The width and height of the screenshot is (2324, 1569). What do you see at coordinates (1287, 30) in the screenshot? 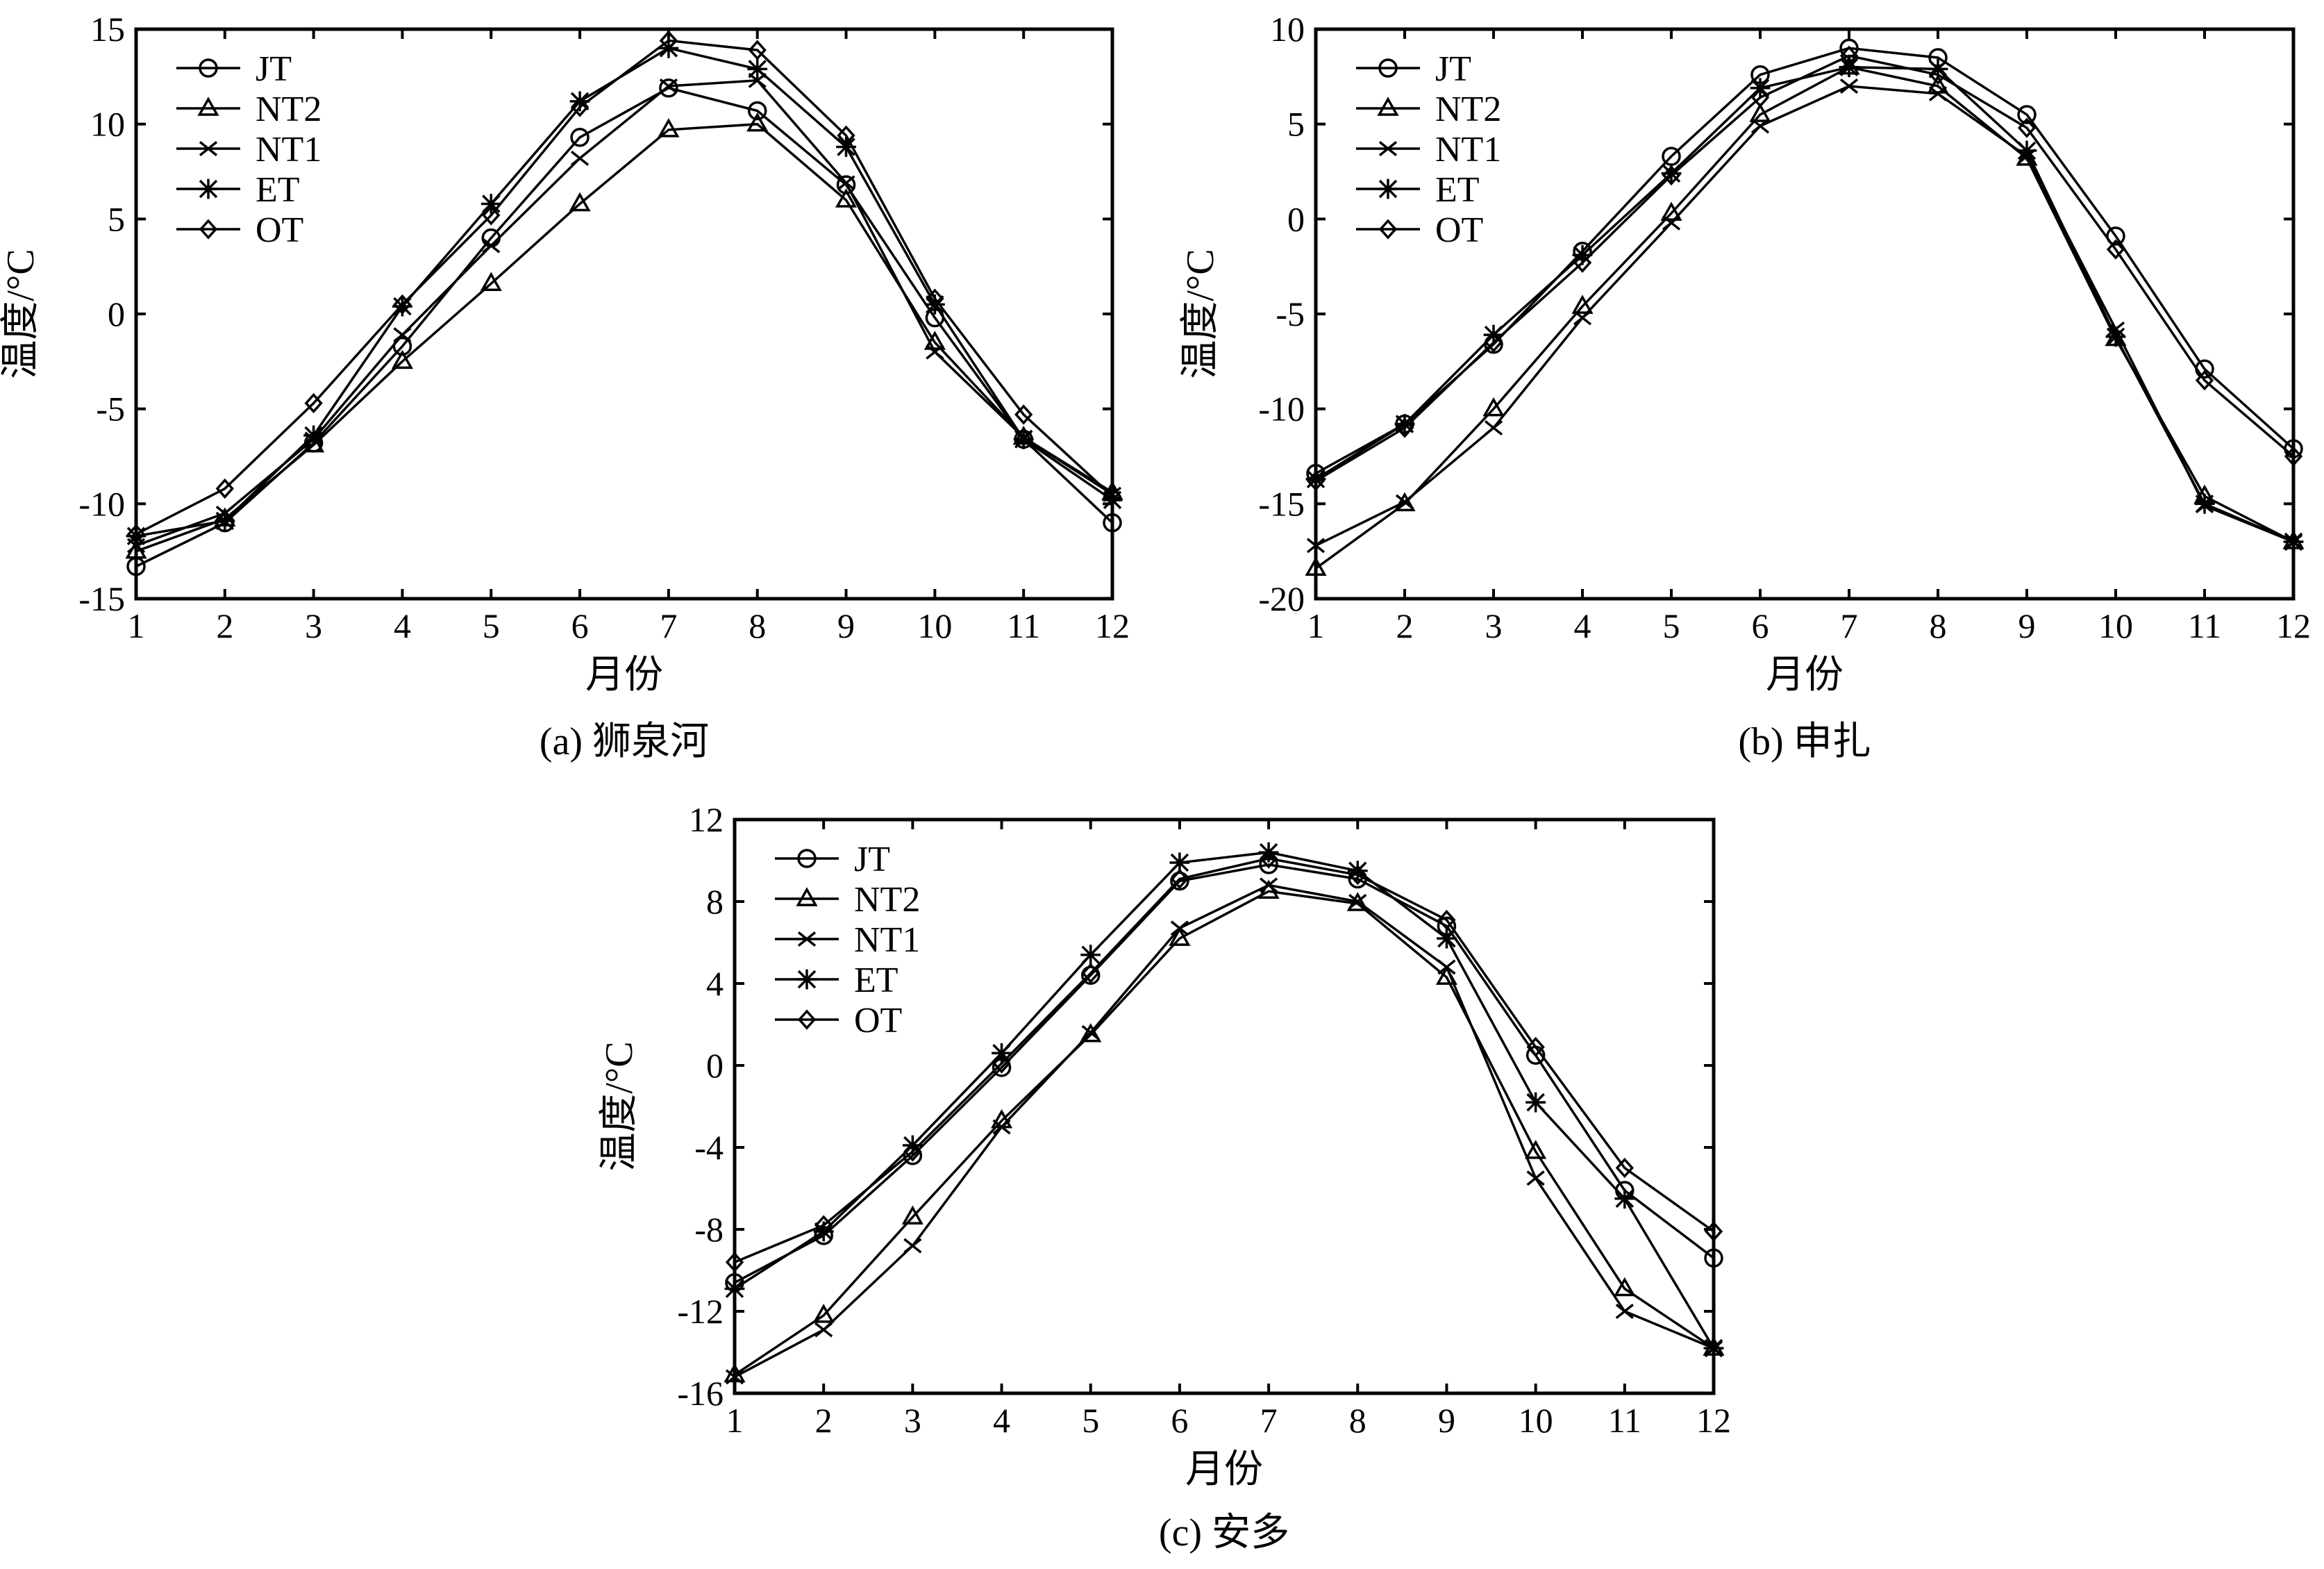
I see `y-tick-label: 10` at bounding box center [1287, 30].